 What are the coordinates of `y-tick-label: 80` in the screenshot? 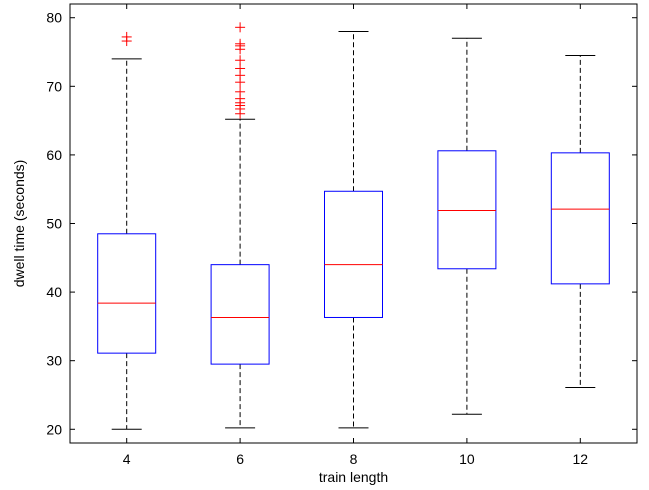 It's located at (54, 18).